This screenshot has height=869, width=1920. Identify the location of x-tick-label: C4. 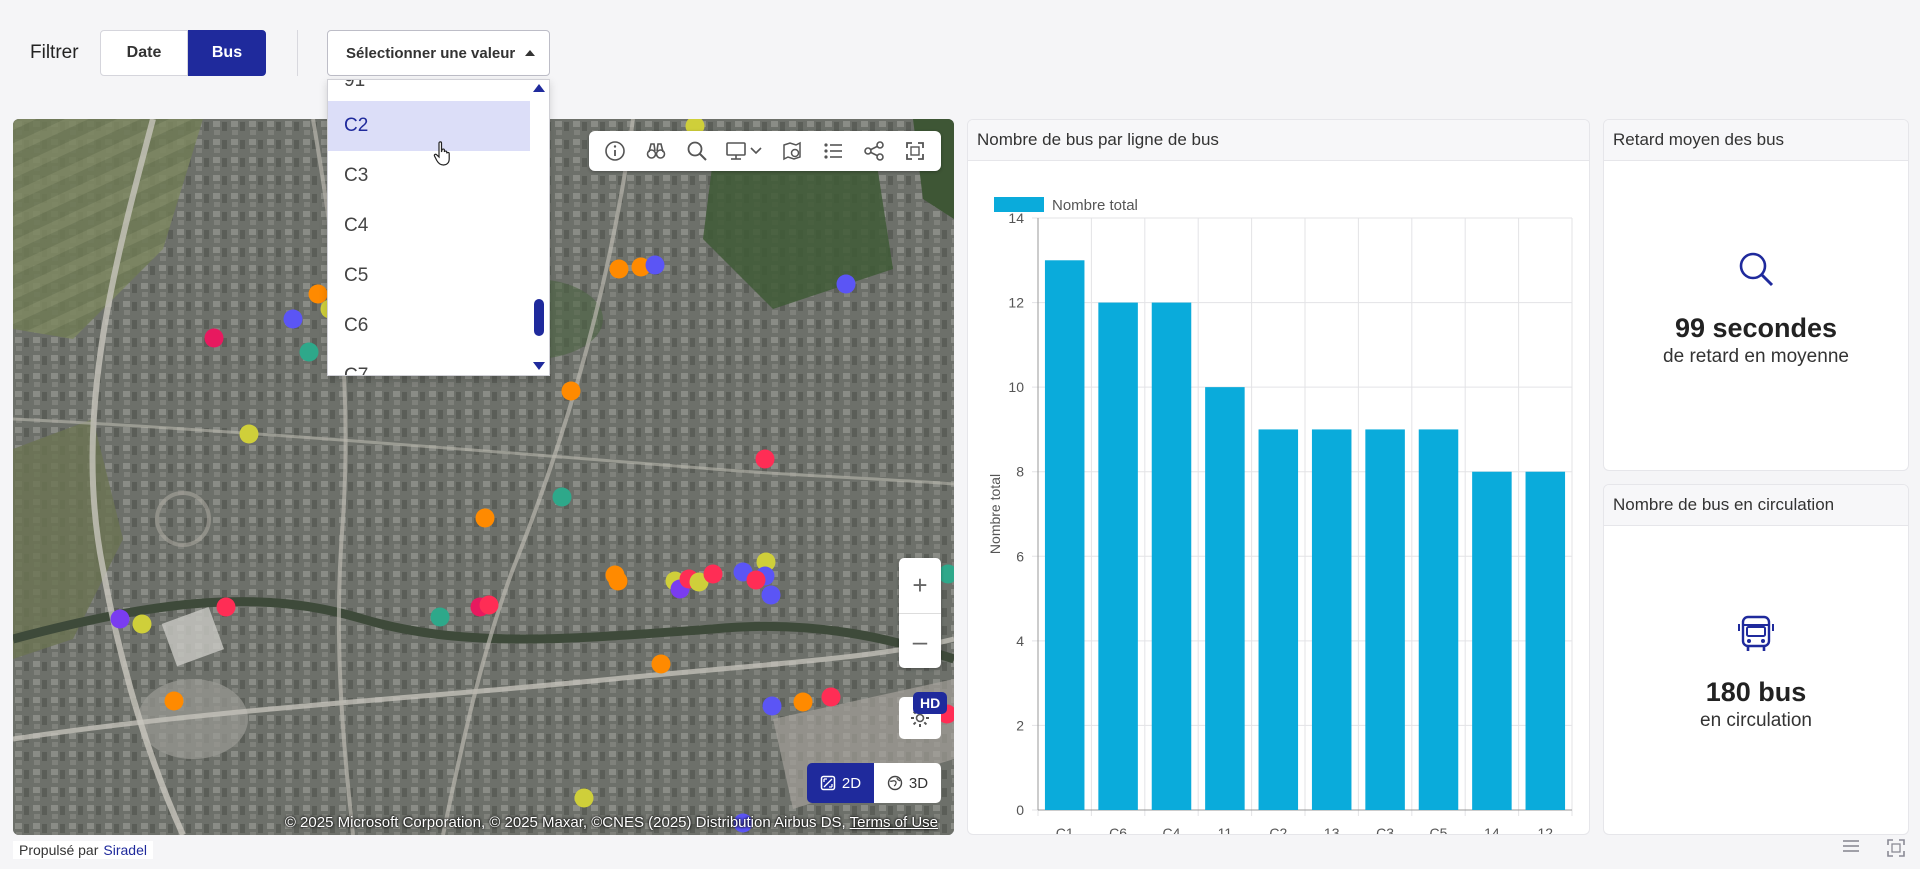
(1172, 830).